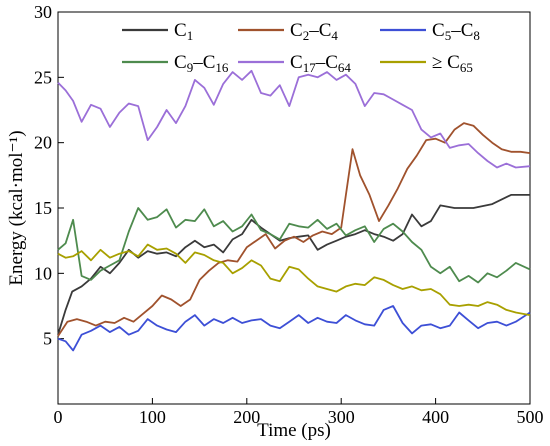 This screenshot has width=550, height=446. Describe the element at coordinates (435, 417) in the screenshot. I see `x-tick-label: 400` at that location.